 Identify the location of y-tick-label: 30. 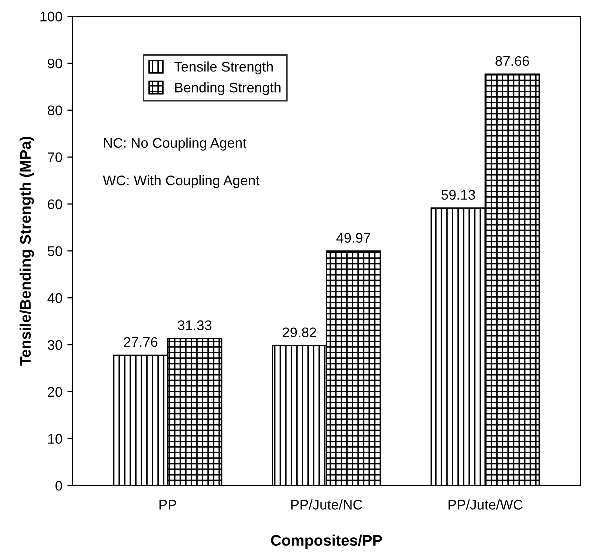
(55, 345).